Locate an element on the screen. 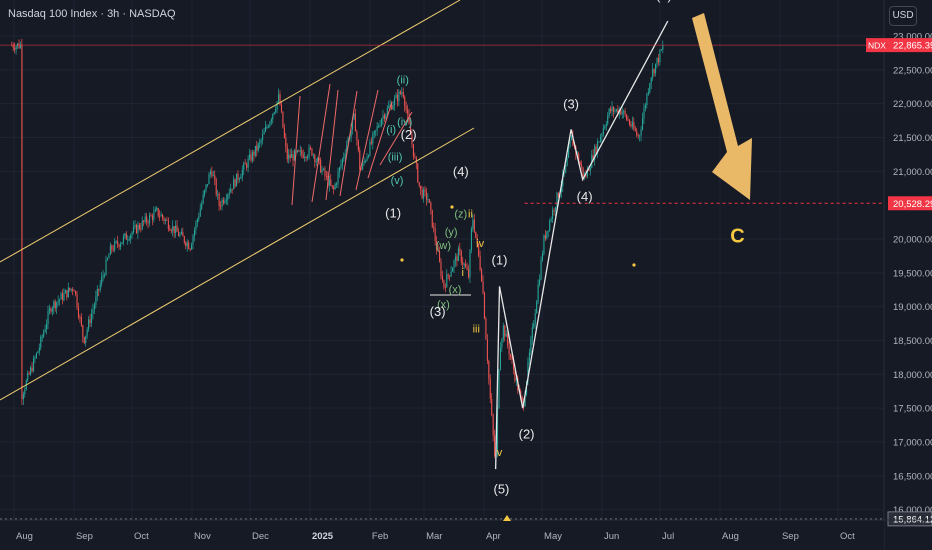 Image resolution: width=932 pixels, height=550 pixels. x-tick-label: Nov is located at coordinates (202, 536).